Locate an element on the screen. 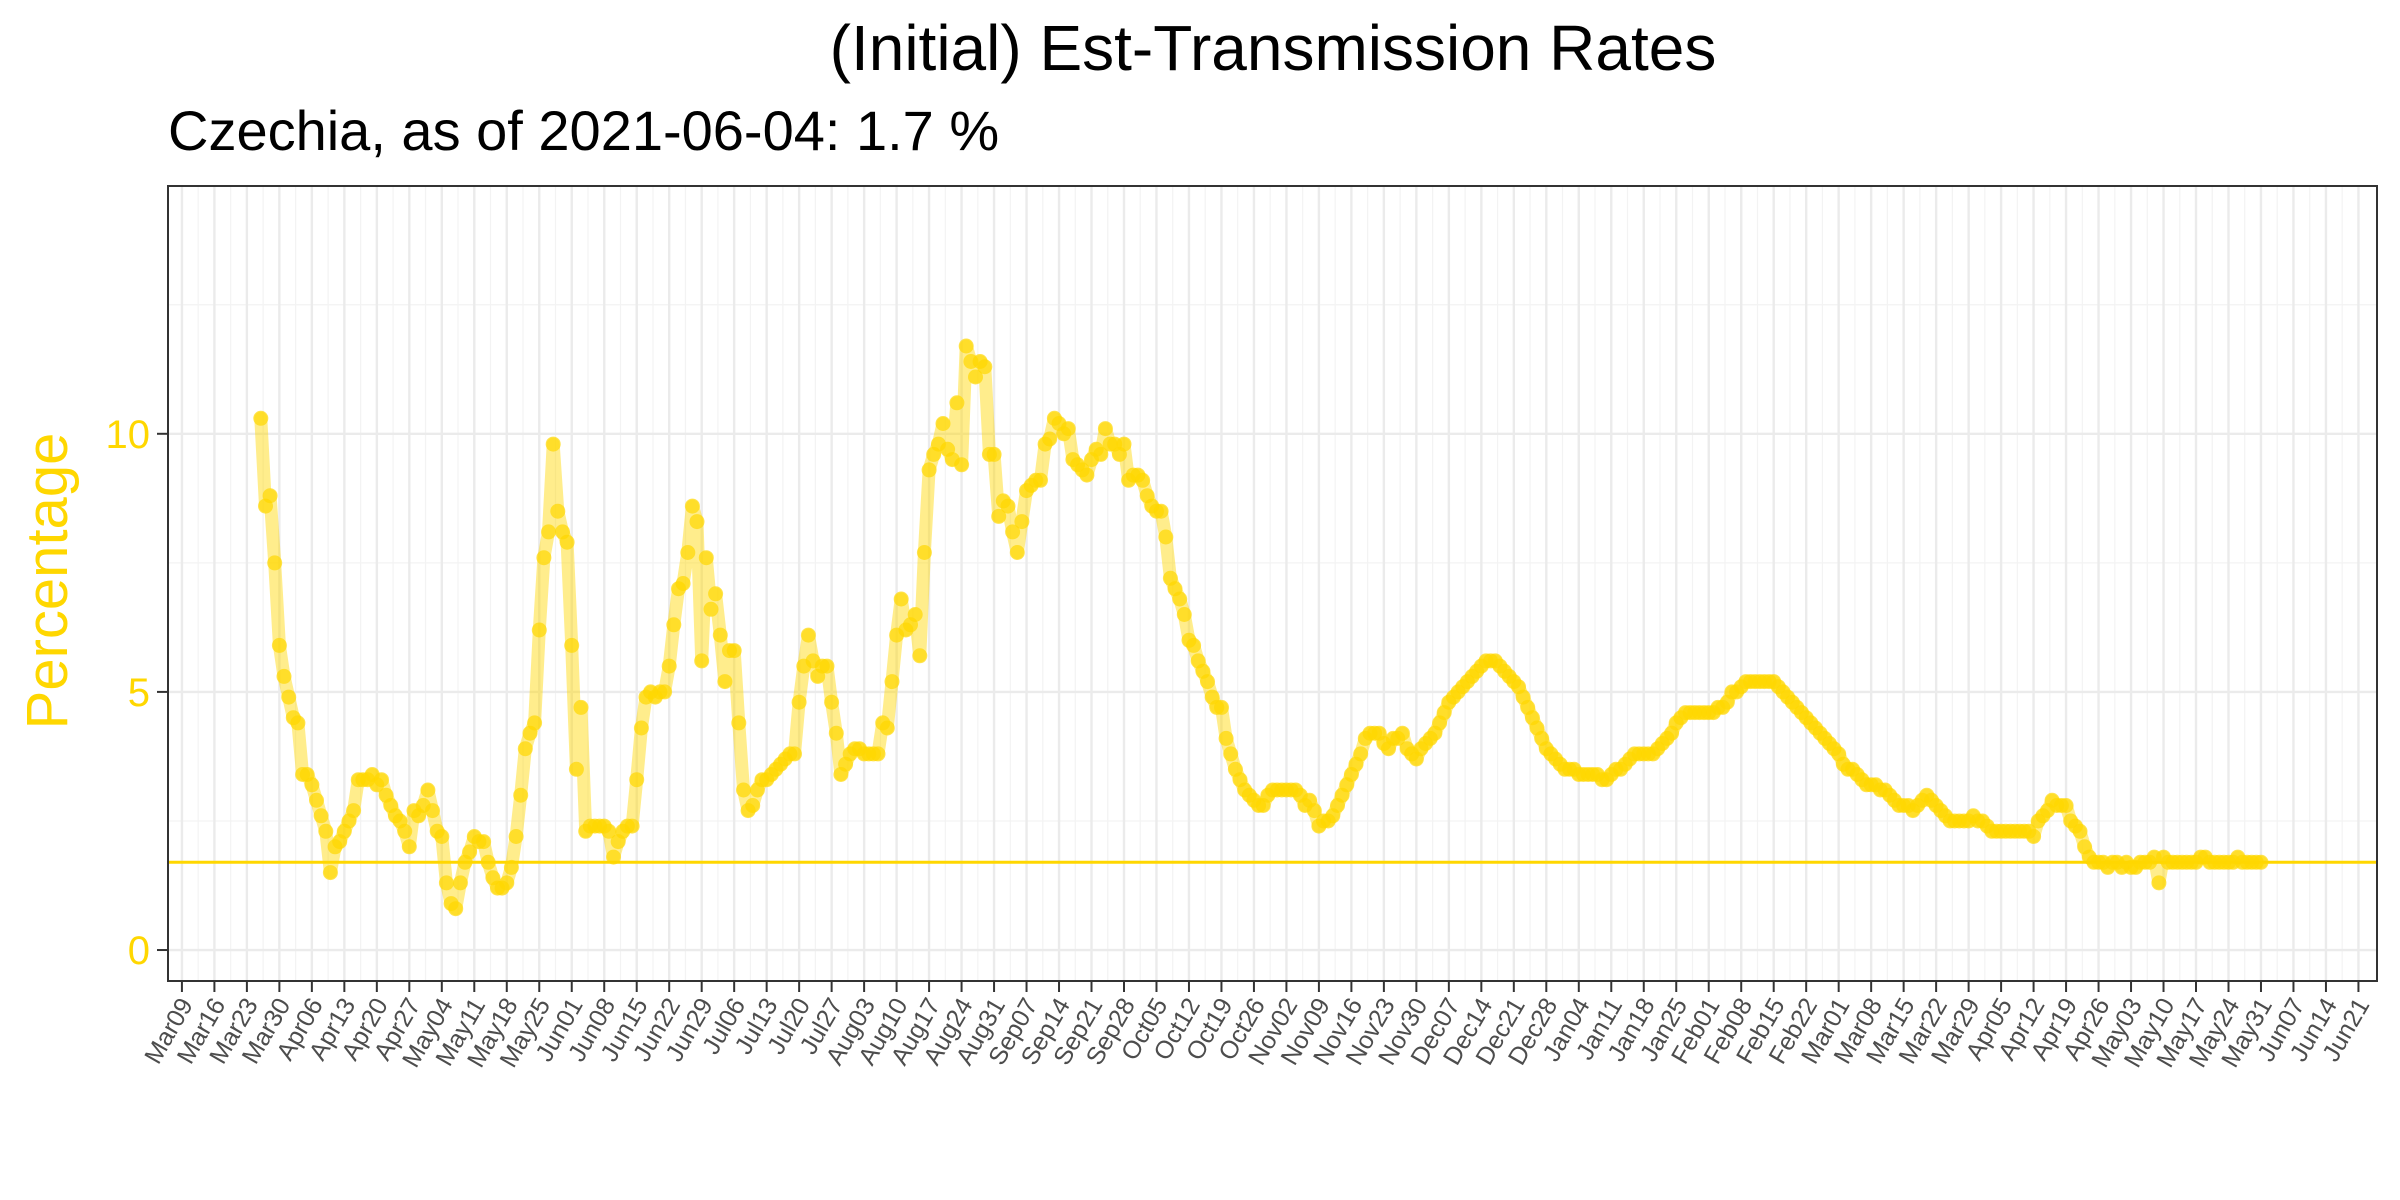  y-tick-label: 10 is located at coordinates (128, 435).